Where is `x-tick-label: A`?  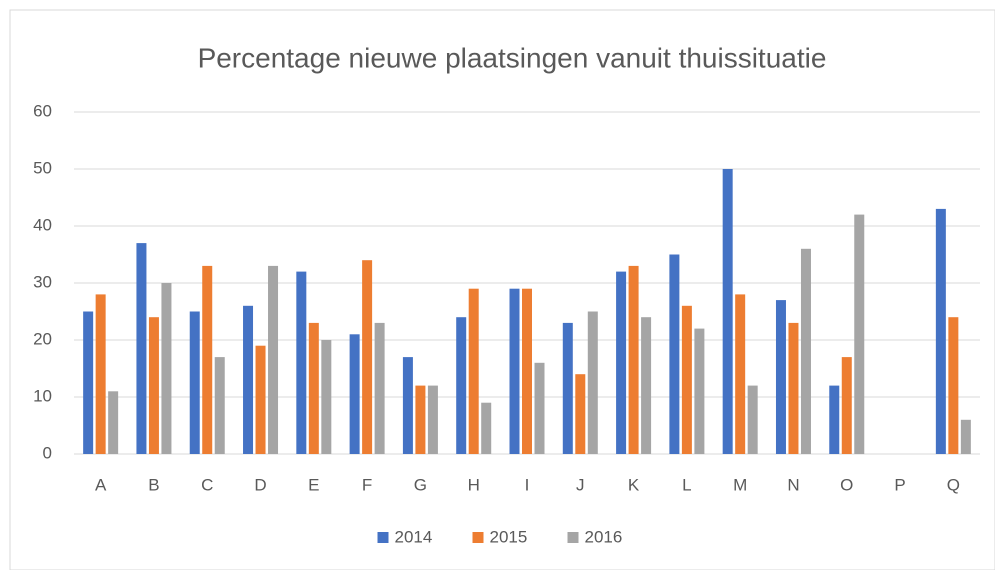 x-tick-label: A is located at coordinates (101, 484).